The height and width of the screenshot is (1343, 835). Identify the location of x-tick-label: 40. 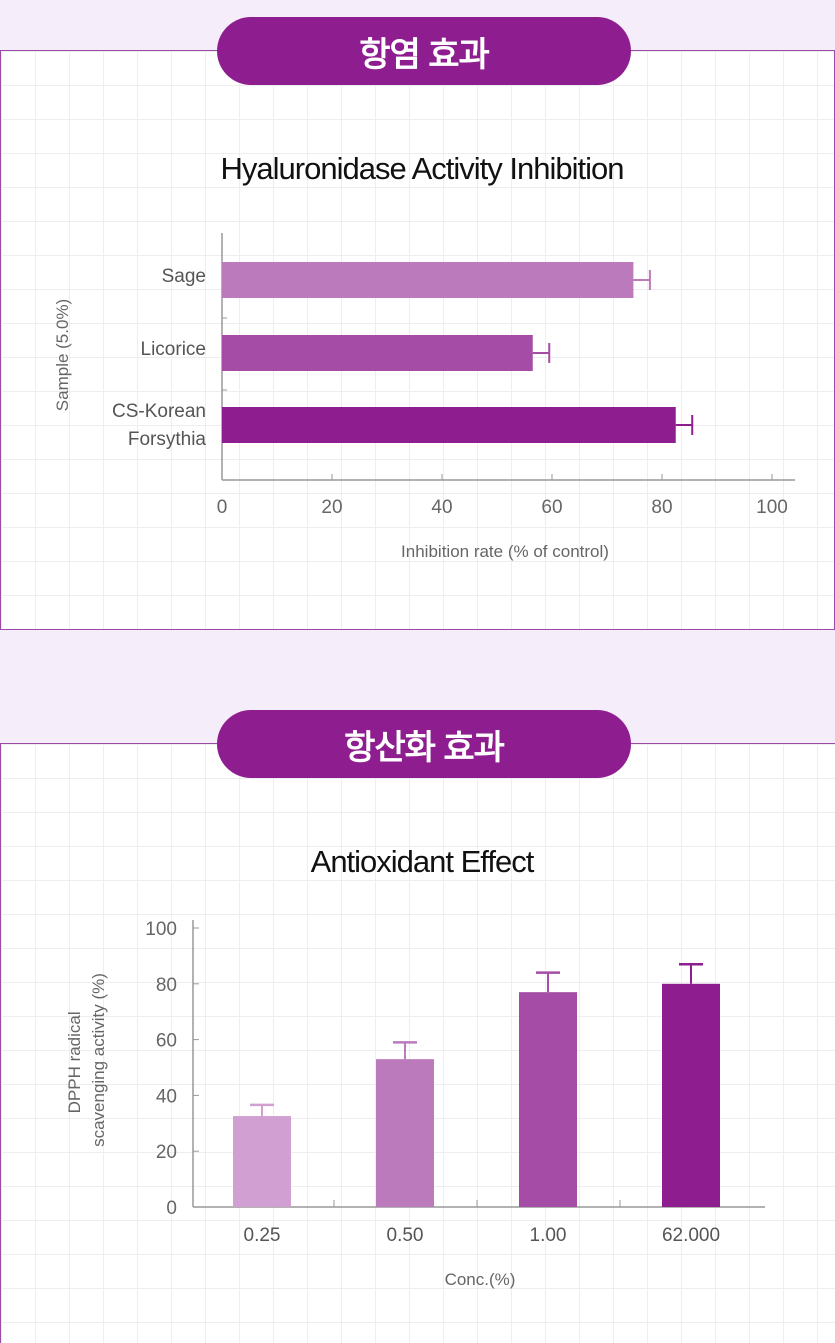
(441, 507).